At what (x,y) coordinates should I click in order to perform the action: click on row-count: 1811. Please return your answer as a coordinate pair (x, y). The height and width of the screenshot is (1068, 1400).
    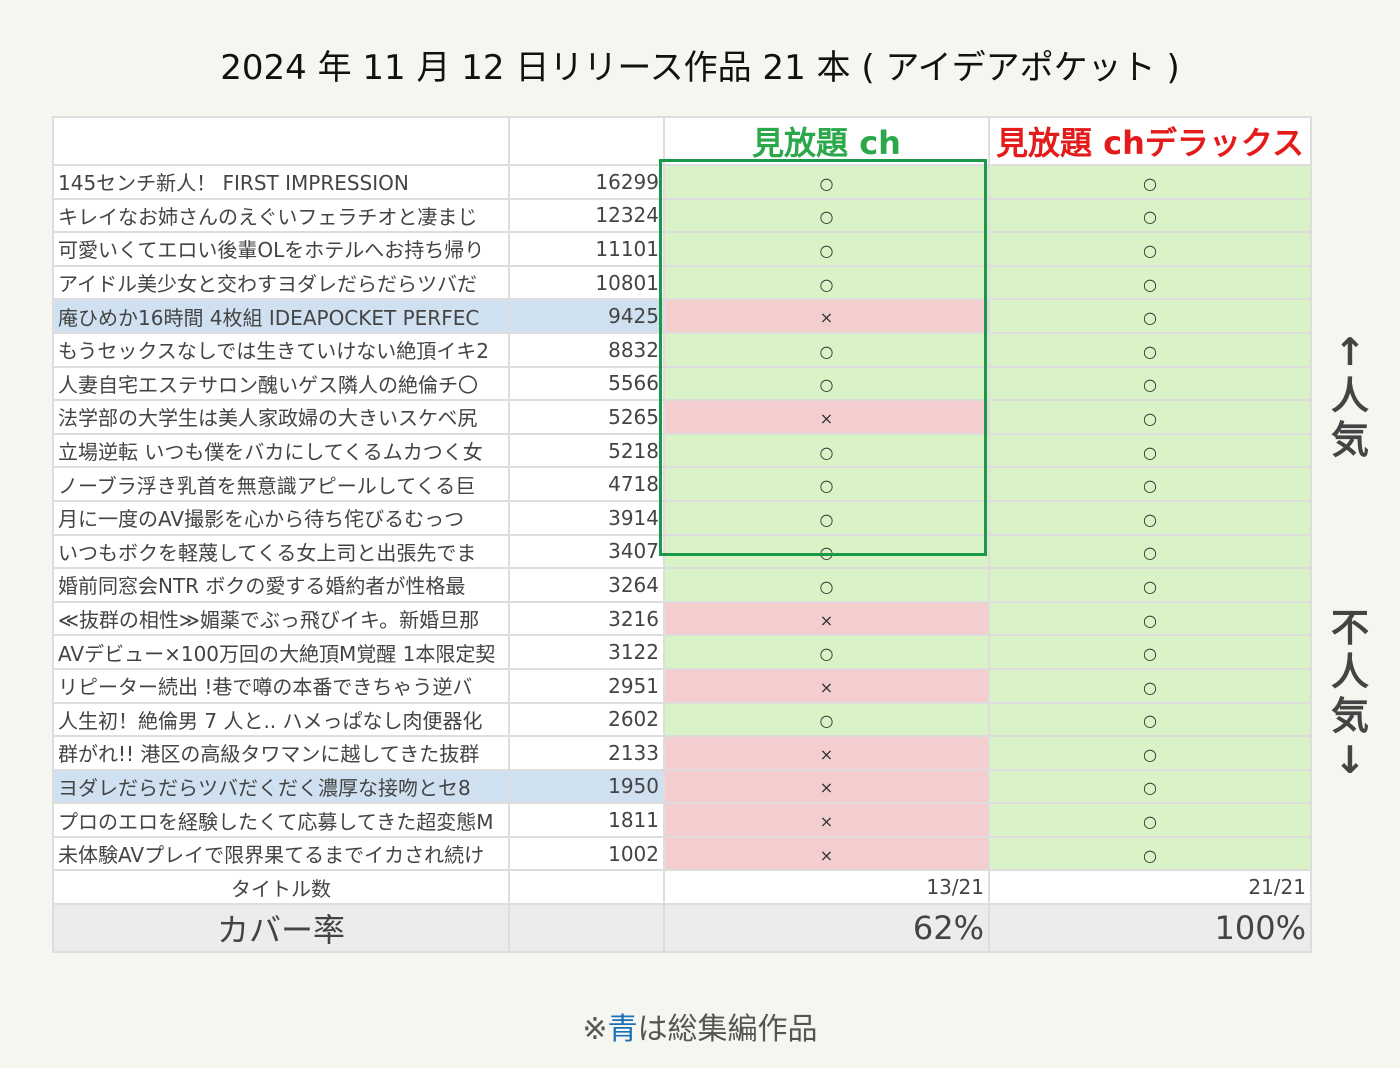
    Looking at the image, I should click on (586, 820).